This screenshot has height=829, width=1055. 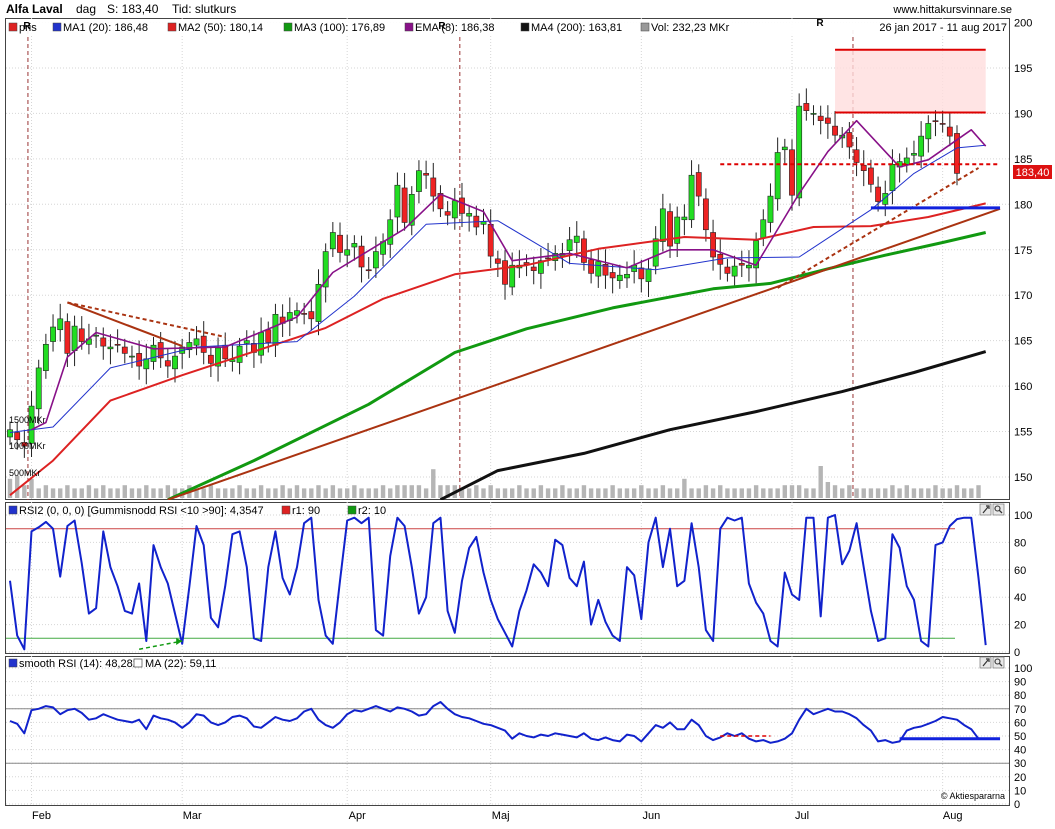 I want to click on rsi14-tick-label: 60, so click(x=1020, y=723).